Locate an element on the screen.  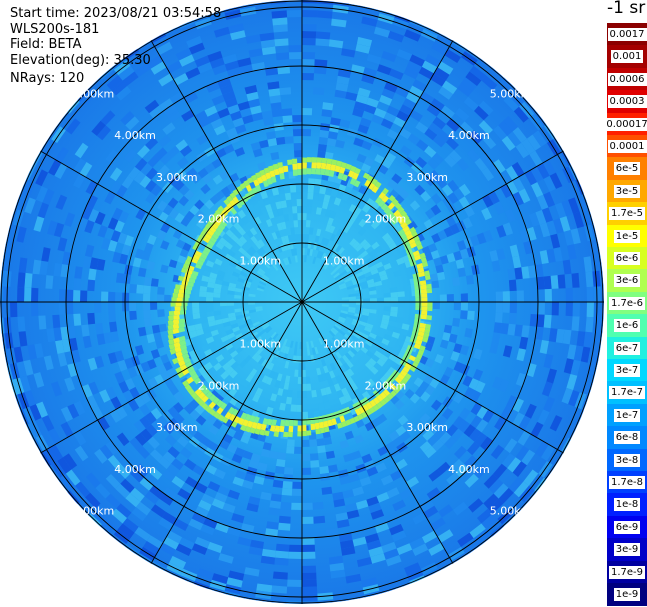
colorbar-label: 6e-7 is located at coordinates (627, 348).